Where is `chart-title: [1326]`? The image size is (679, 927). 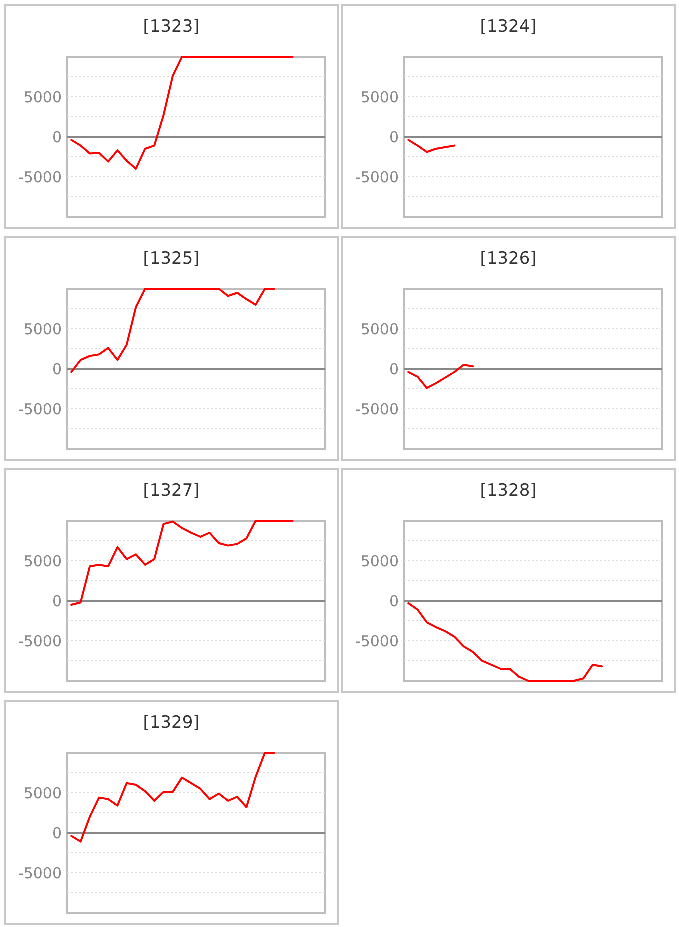 chart-title: [1326] is located at coordinates (508, 259).